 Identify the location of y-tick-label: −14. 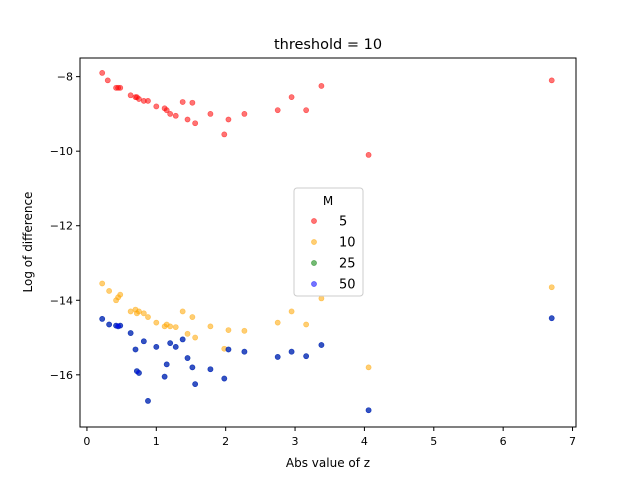
(61, 300).